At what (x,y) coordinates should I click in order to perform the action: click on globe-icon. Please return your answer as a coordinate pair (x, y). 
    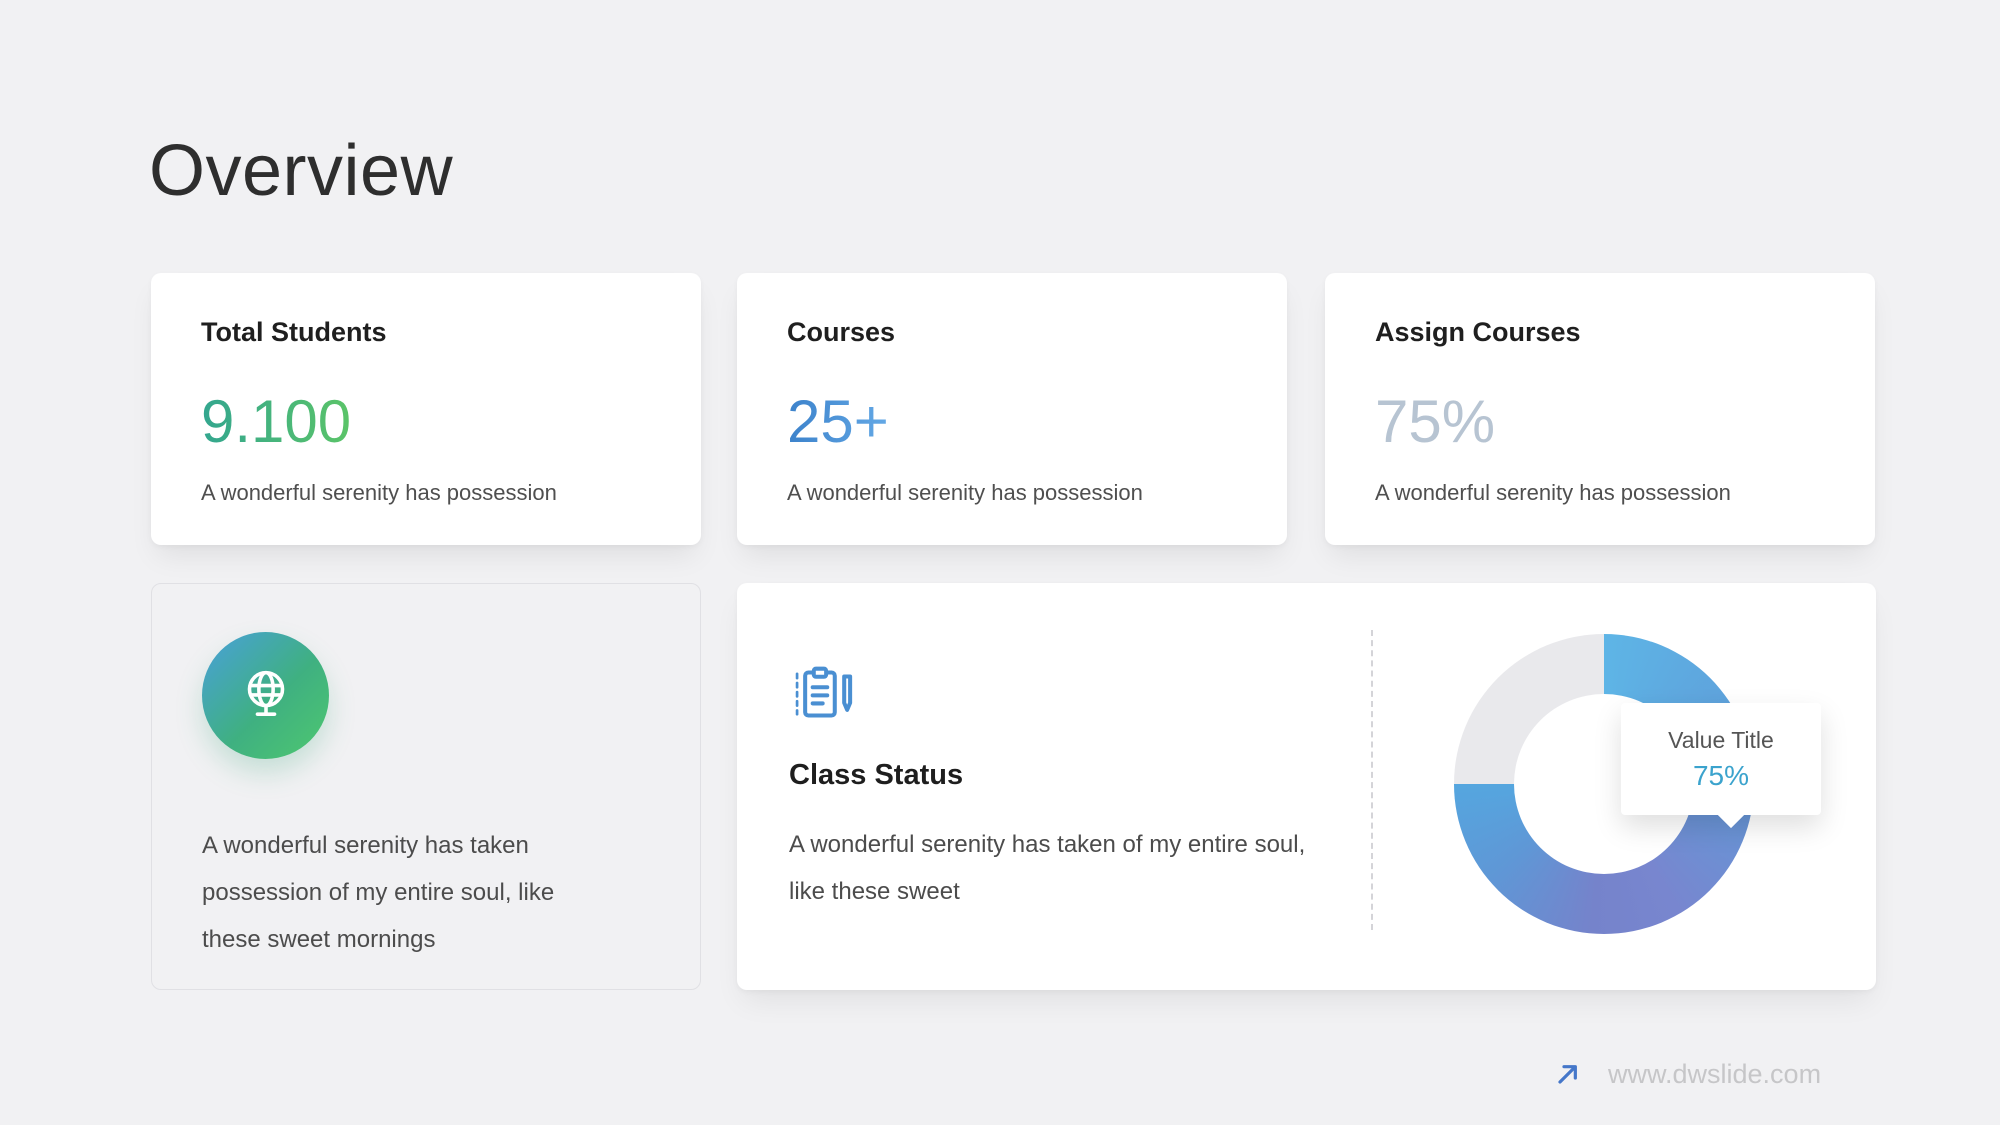
    Looking at the image, I should click on (265, 693).